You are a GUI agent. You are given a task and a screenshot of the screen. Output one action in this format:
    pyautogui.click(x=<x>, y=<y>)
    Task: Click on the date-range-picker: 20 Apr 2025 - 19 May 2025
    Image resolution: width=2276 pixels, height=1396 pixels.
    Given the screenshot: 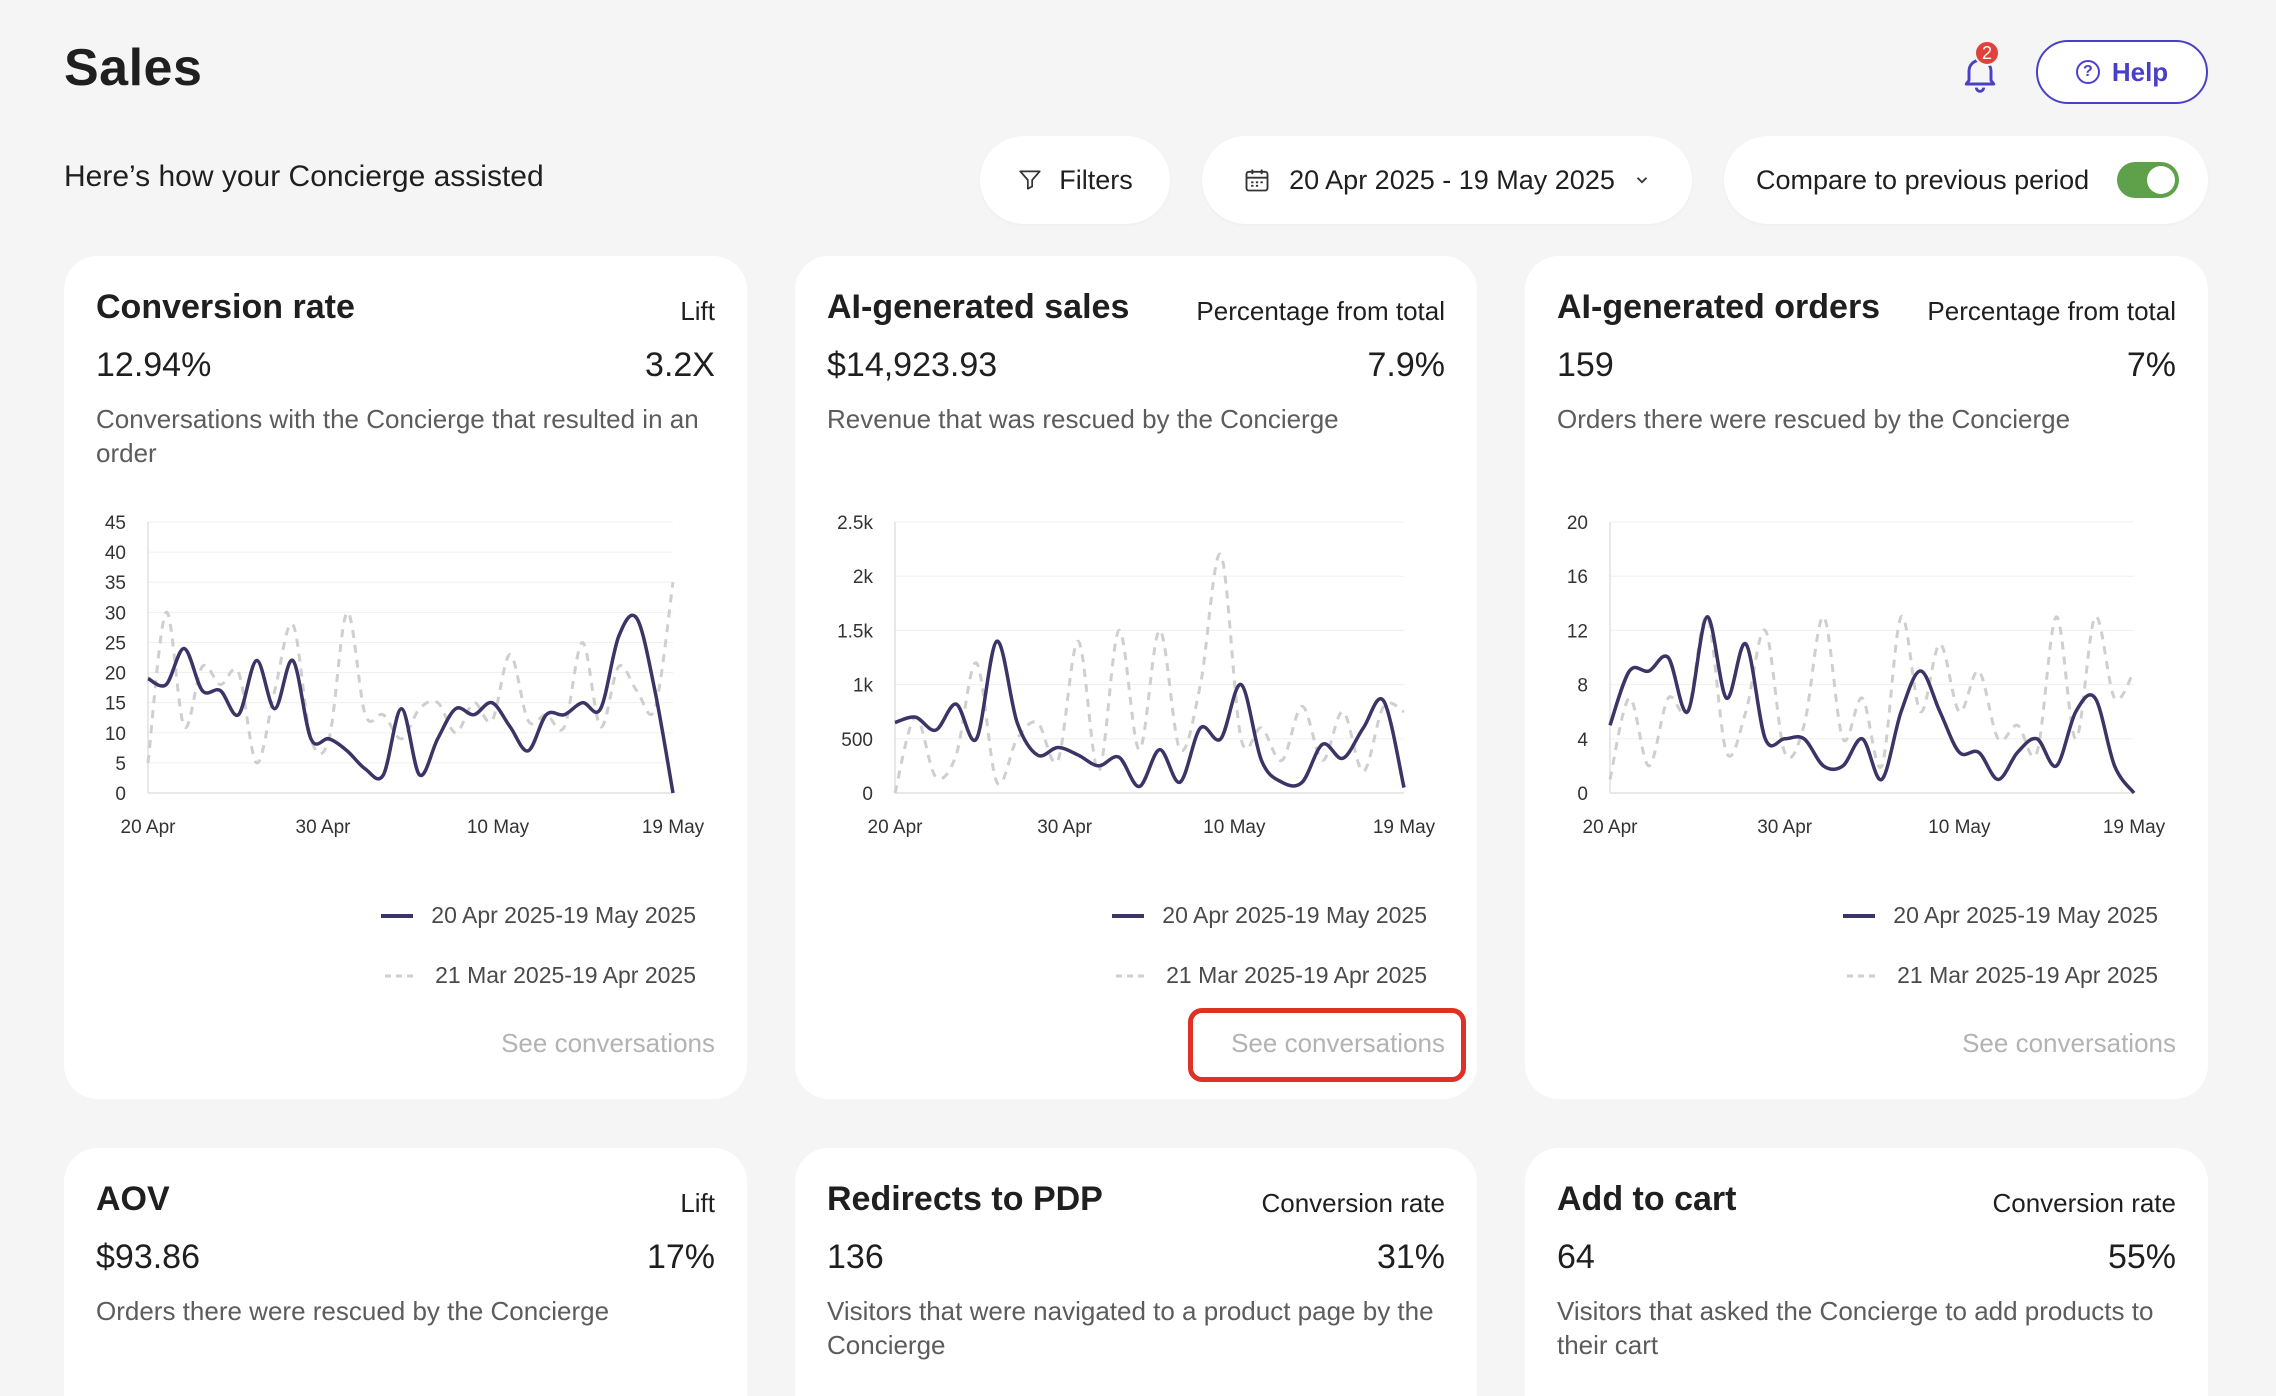 What is the action you would take?
    pyautogui.click(x=1447, y=180)
    